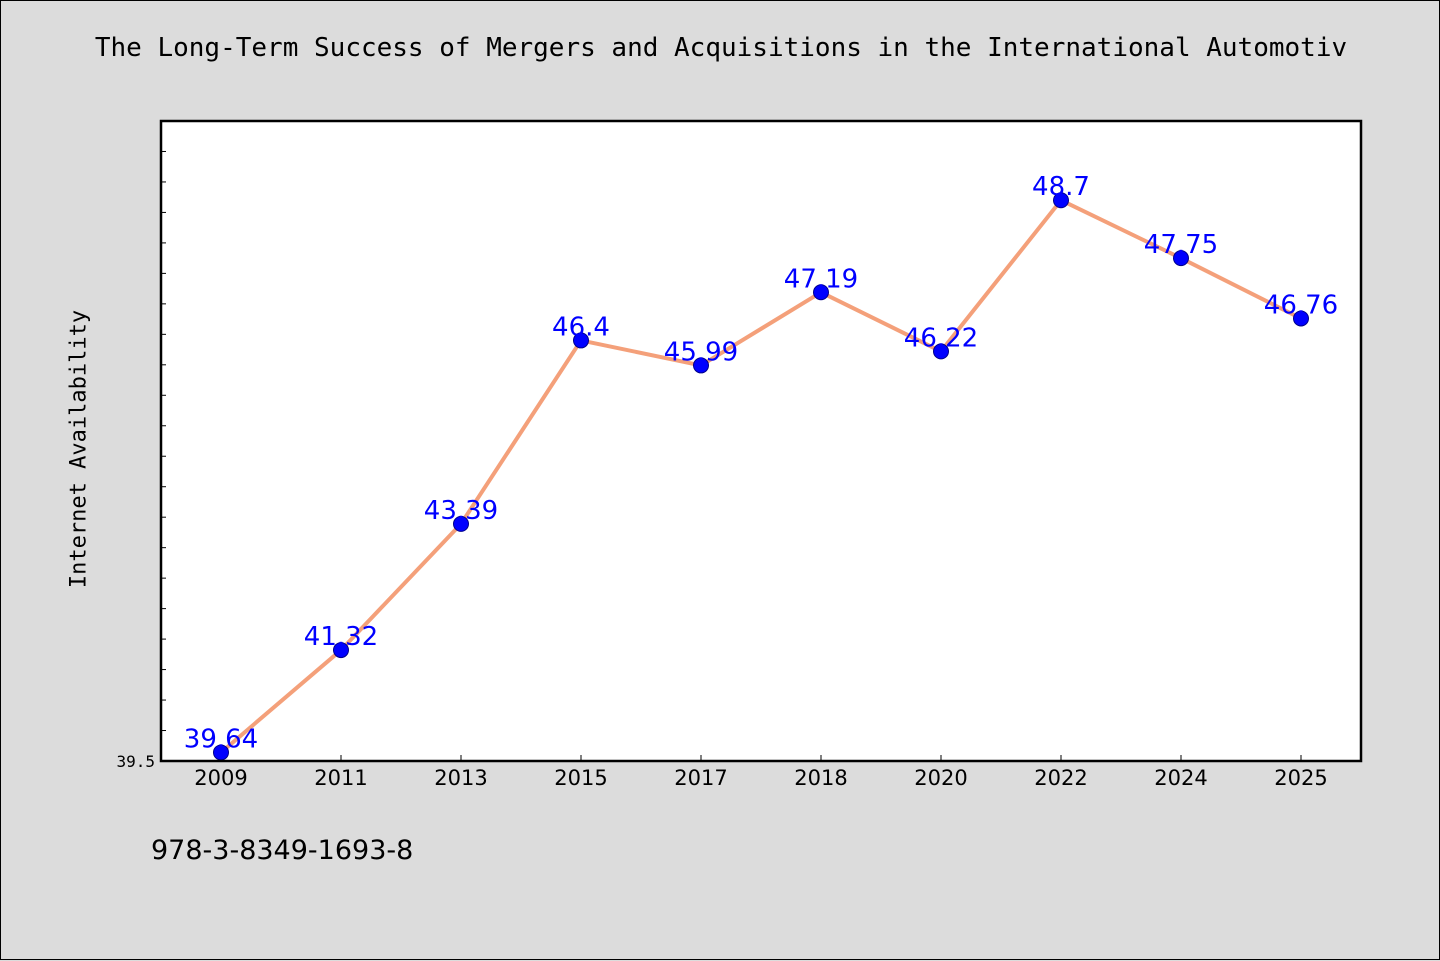 This screenshot has width=1440, height=961. What do you see at coordinates (700, 778) in the screenshot?
I see `x-tick-label: 2017` at bounding box center [700, 778].